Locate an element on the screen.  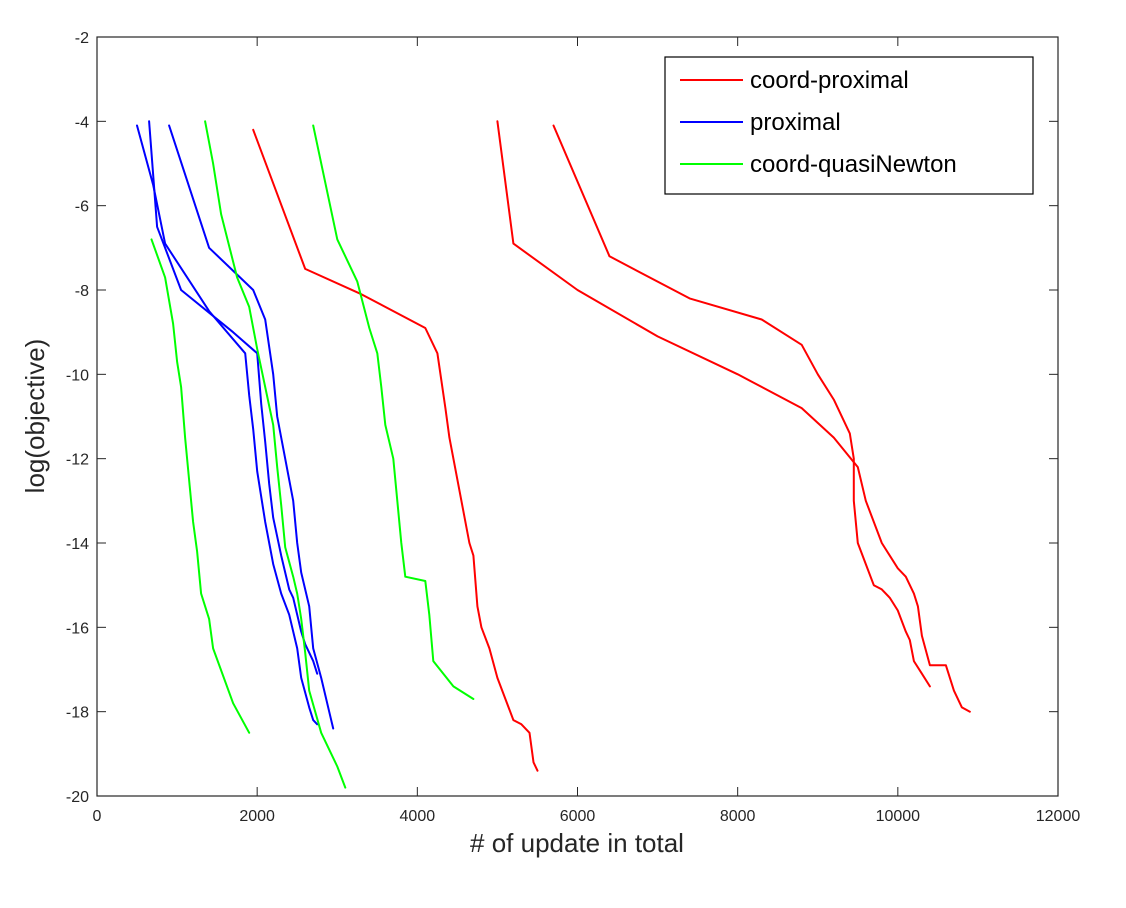
y-tick-label: -2 is located at coordinates (82, 38).